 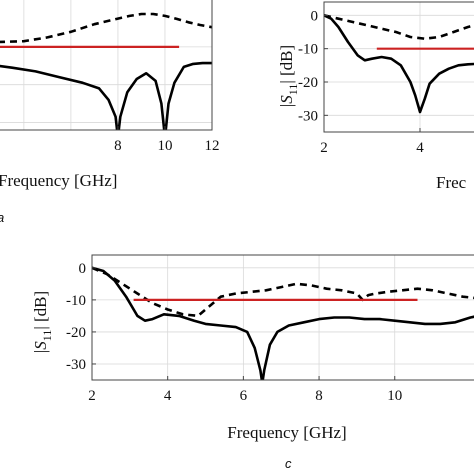 What do you see at coordinates (286, 432) in the screenshot?
I see `panel-c-xlabel: Frequency [GHz]` at bounding box center [286, 432].